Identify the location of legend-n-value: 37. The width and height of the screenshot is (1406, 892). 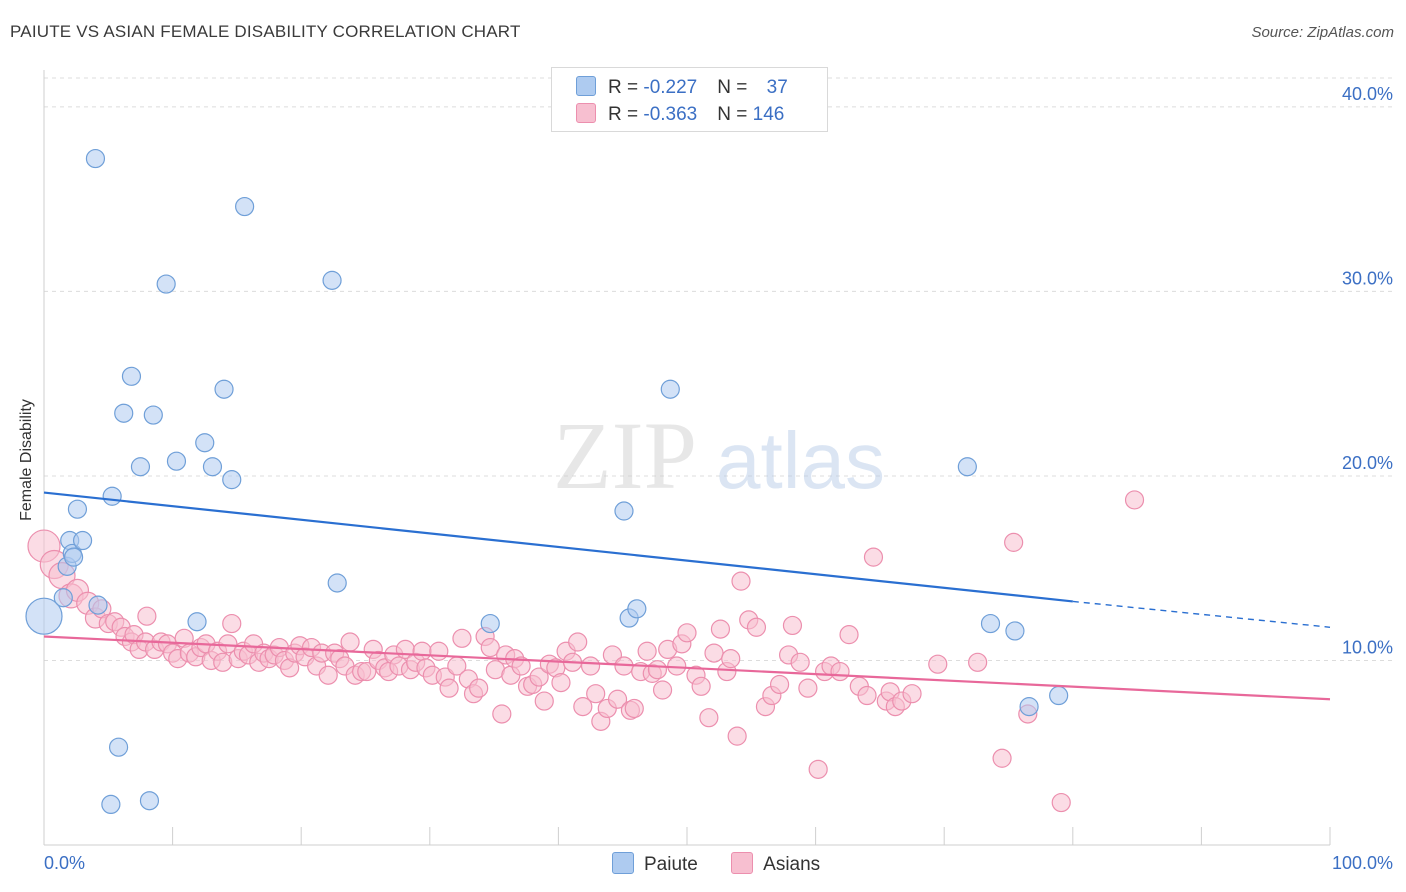
(777, 87).